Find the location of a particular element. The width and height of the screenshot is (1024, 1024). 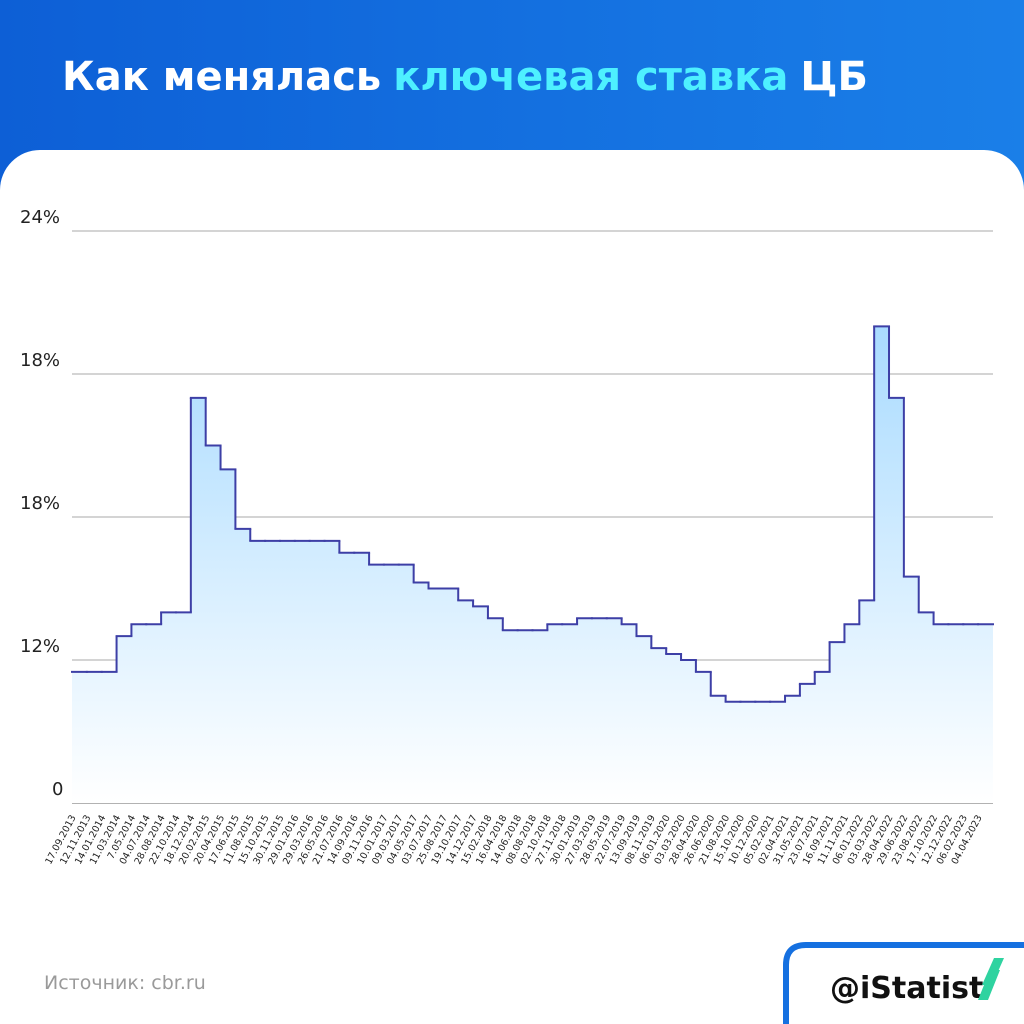

chart-title: Как менялась ключевая ставка ЦБ is located at coordinates (465, 77).